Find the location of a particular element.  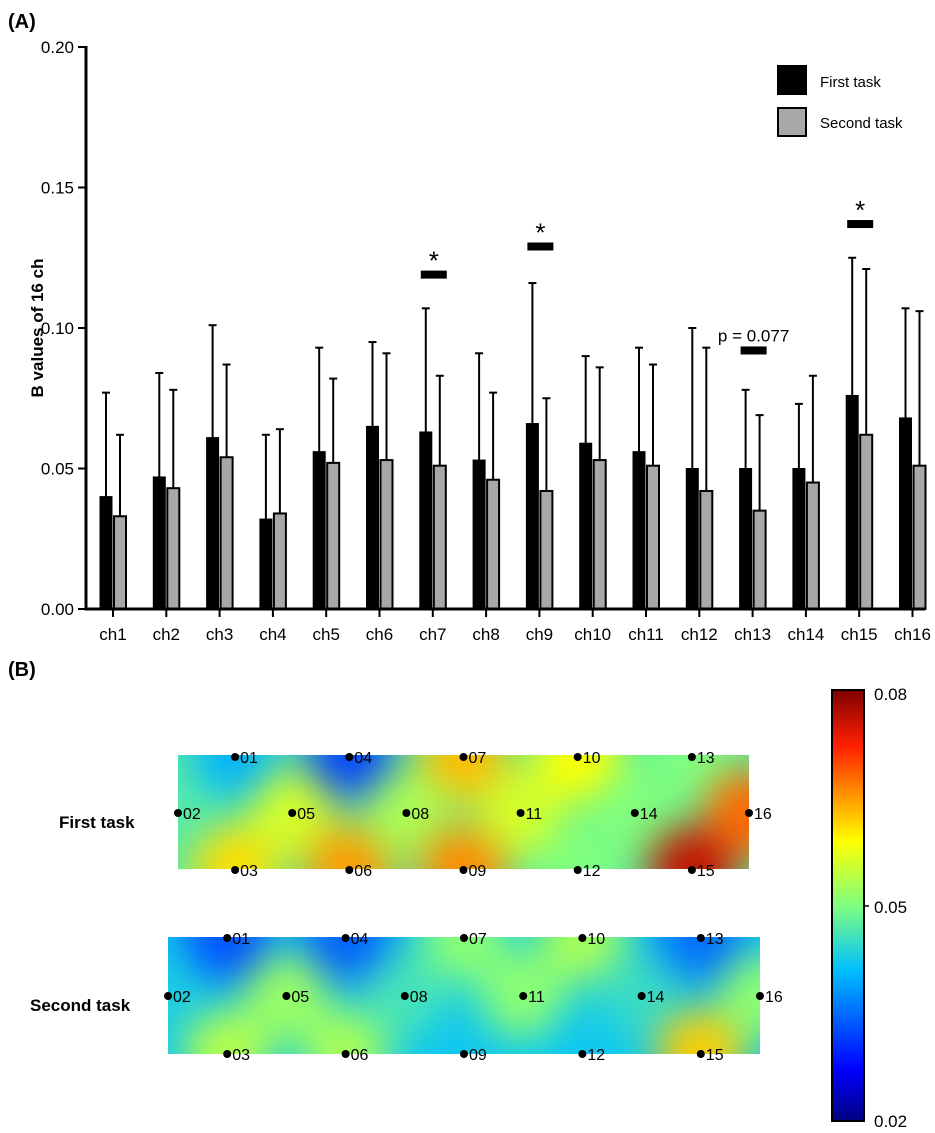

colorbar-label-max: 0.08 is located at coordinates (890, 694).